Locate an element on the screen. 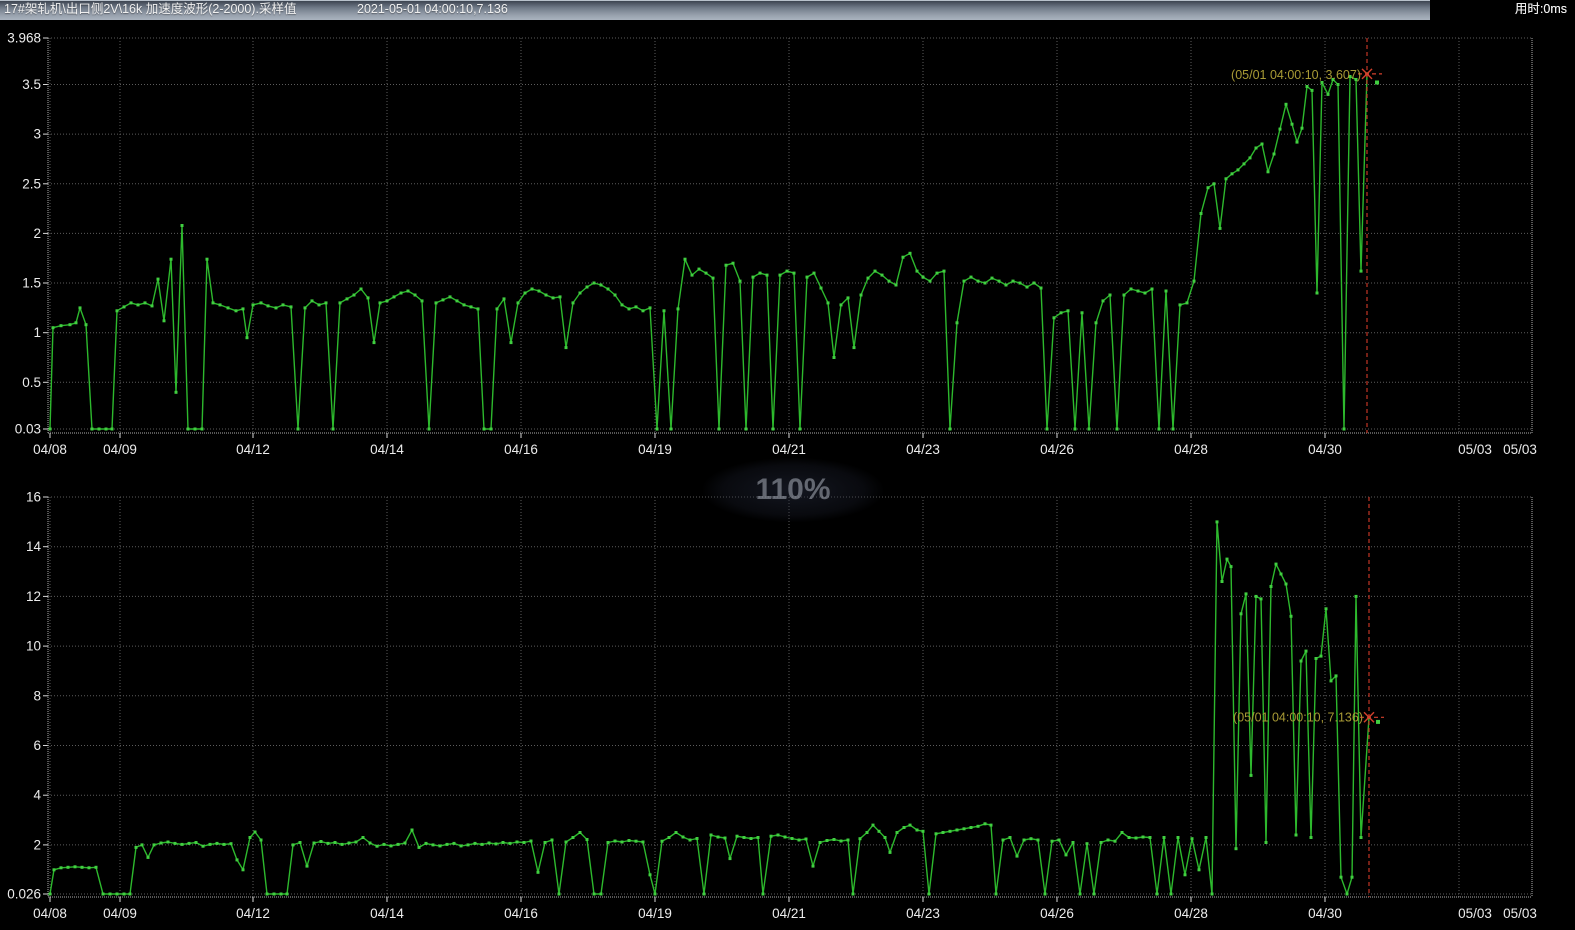 The image size is (1575, 930). x-tick-label: 04/23 is located at coordinates (923, 449).